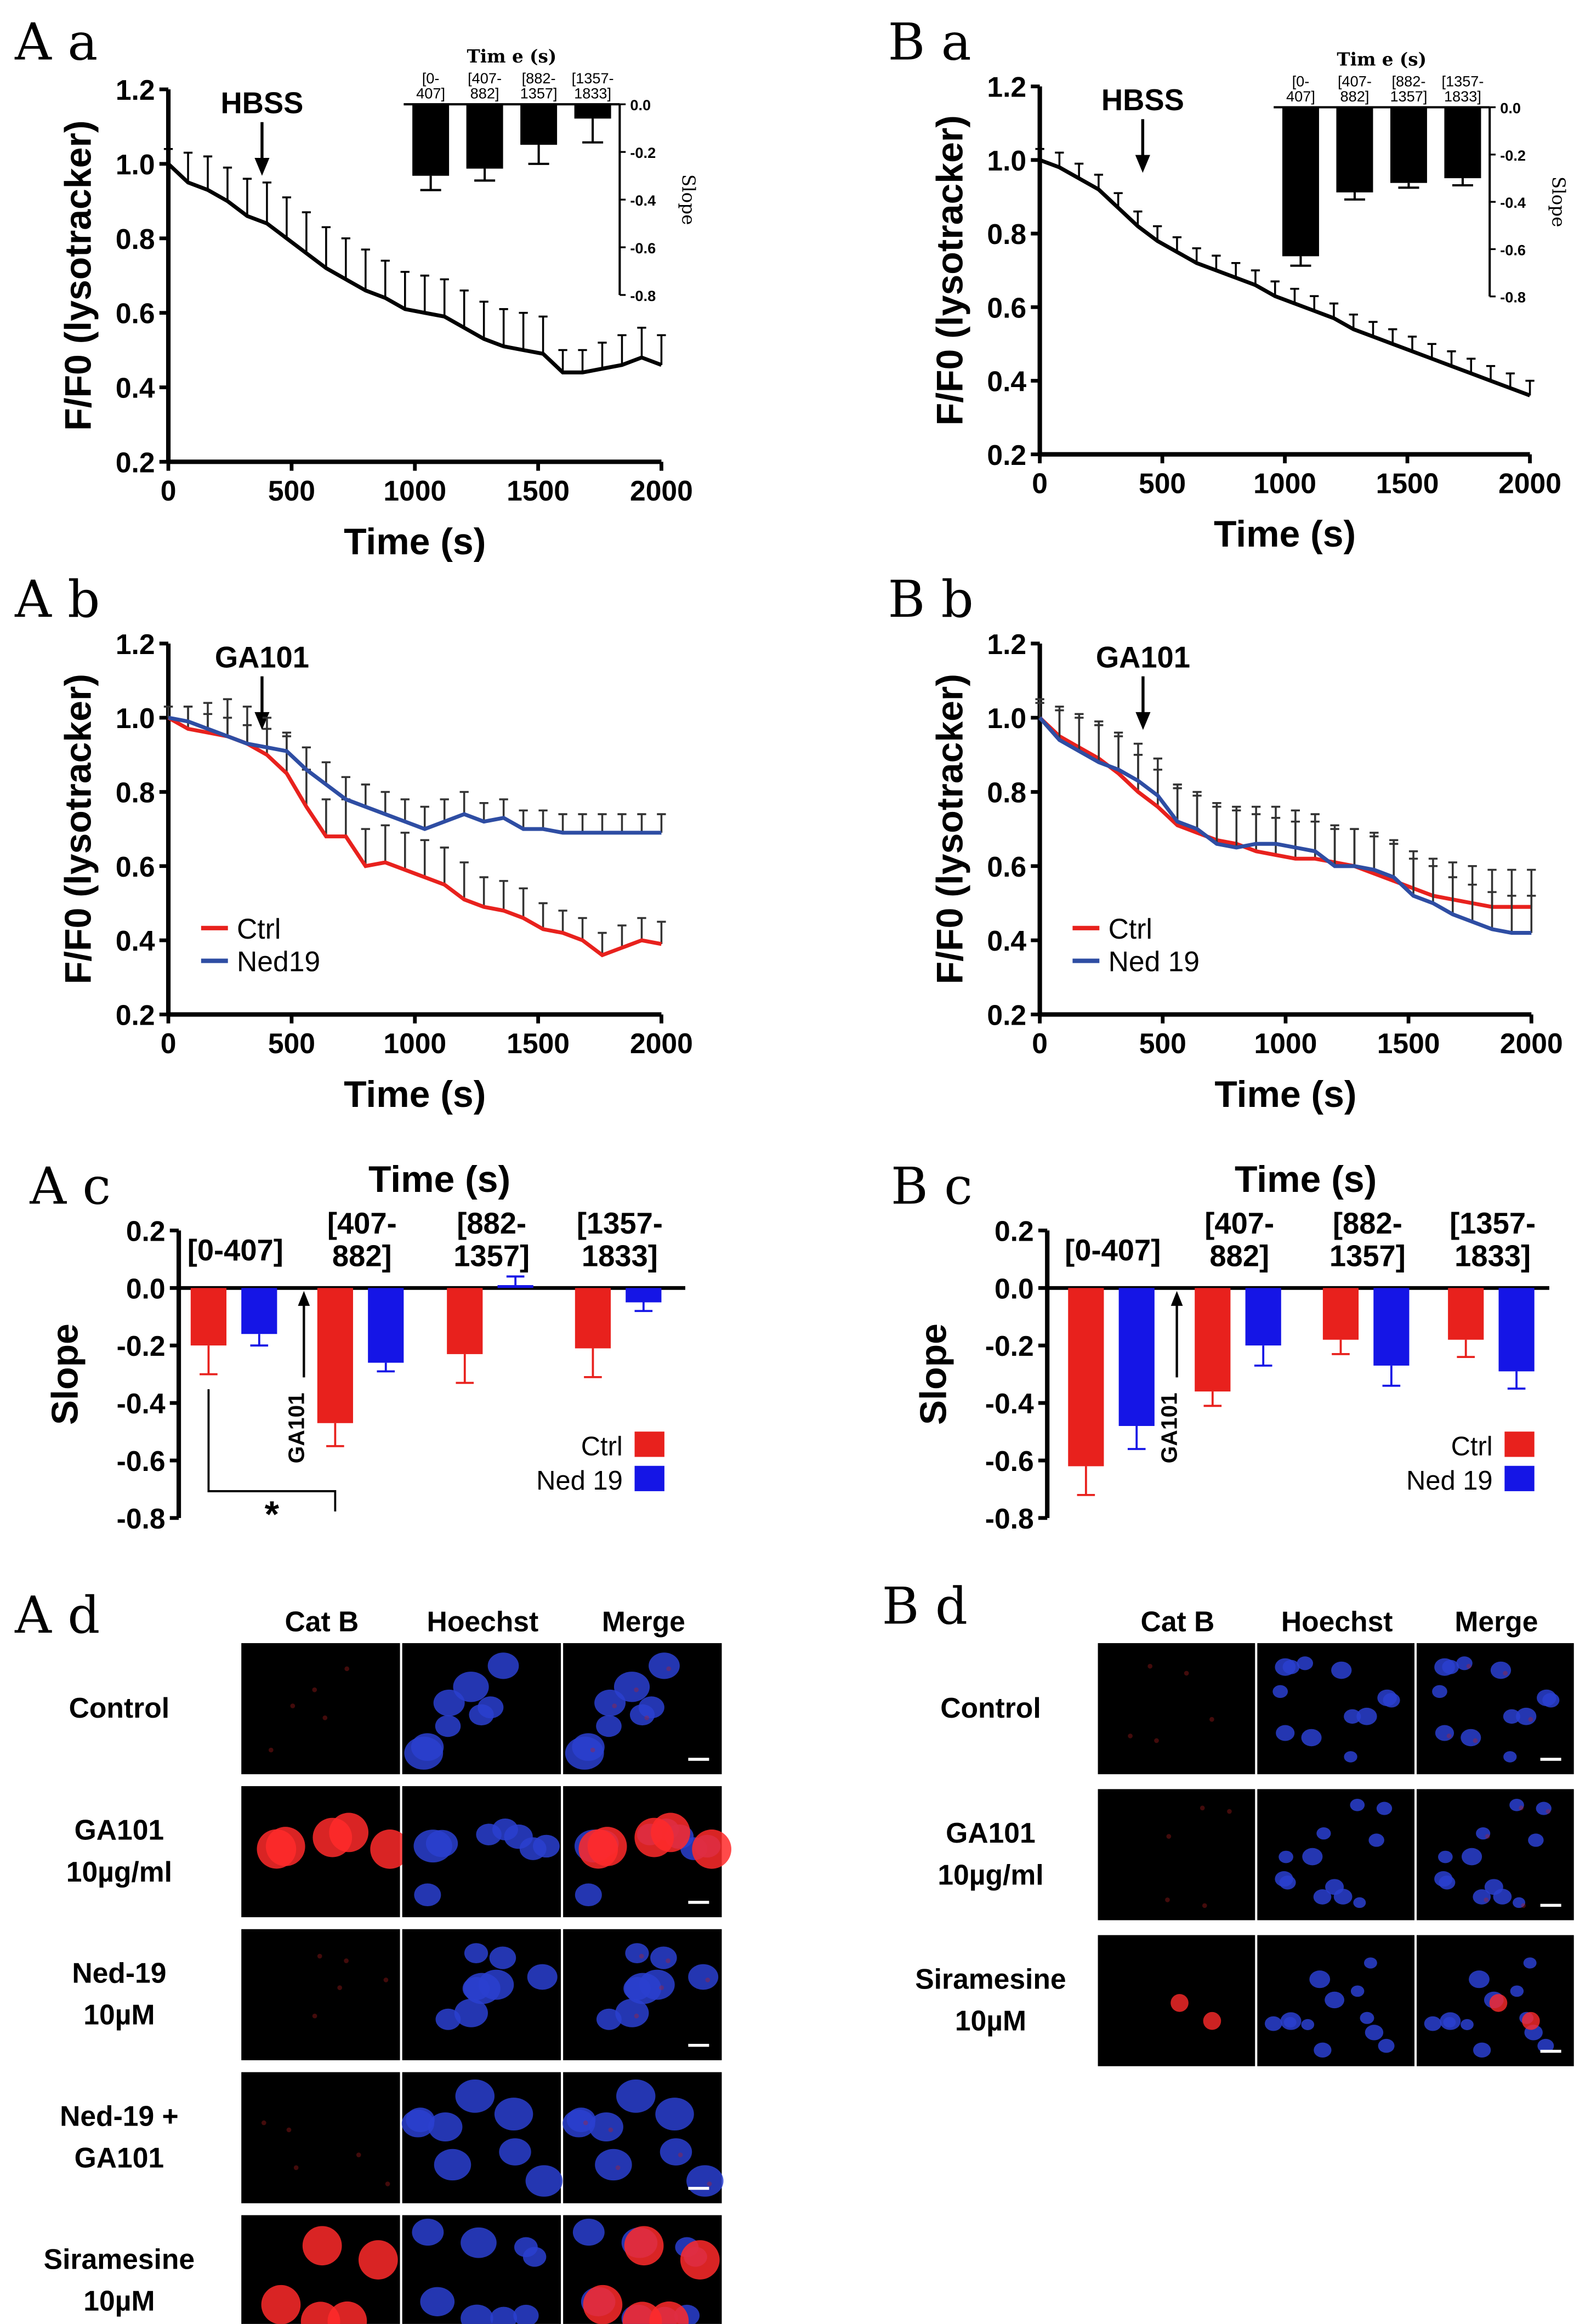 This screenshot has width=1591, height=2324. I want to click on y-tick-label: 0.6, so click(135, 313).